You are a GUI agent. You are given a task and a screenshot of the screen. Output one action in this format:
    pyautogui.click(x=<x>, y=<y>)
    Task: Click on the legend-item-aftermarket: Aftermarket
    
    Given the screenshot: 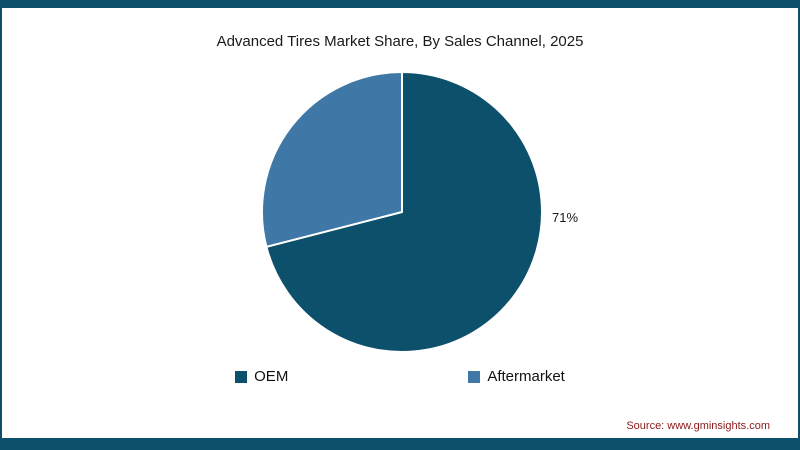 What is the action you would take?
    pyautogui.click(x=516, y=376)
    